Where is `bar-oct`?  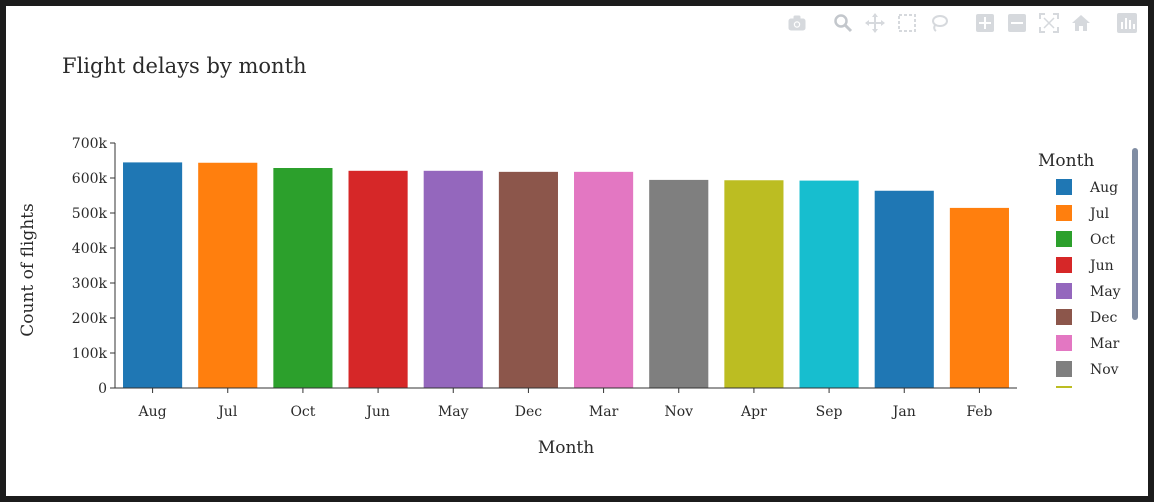
bar-oct is located at coordinates (303, 278).